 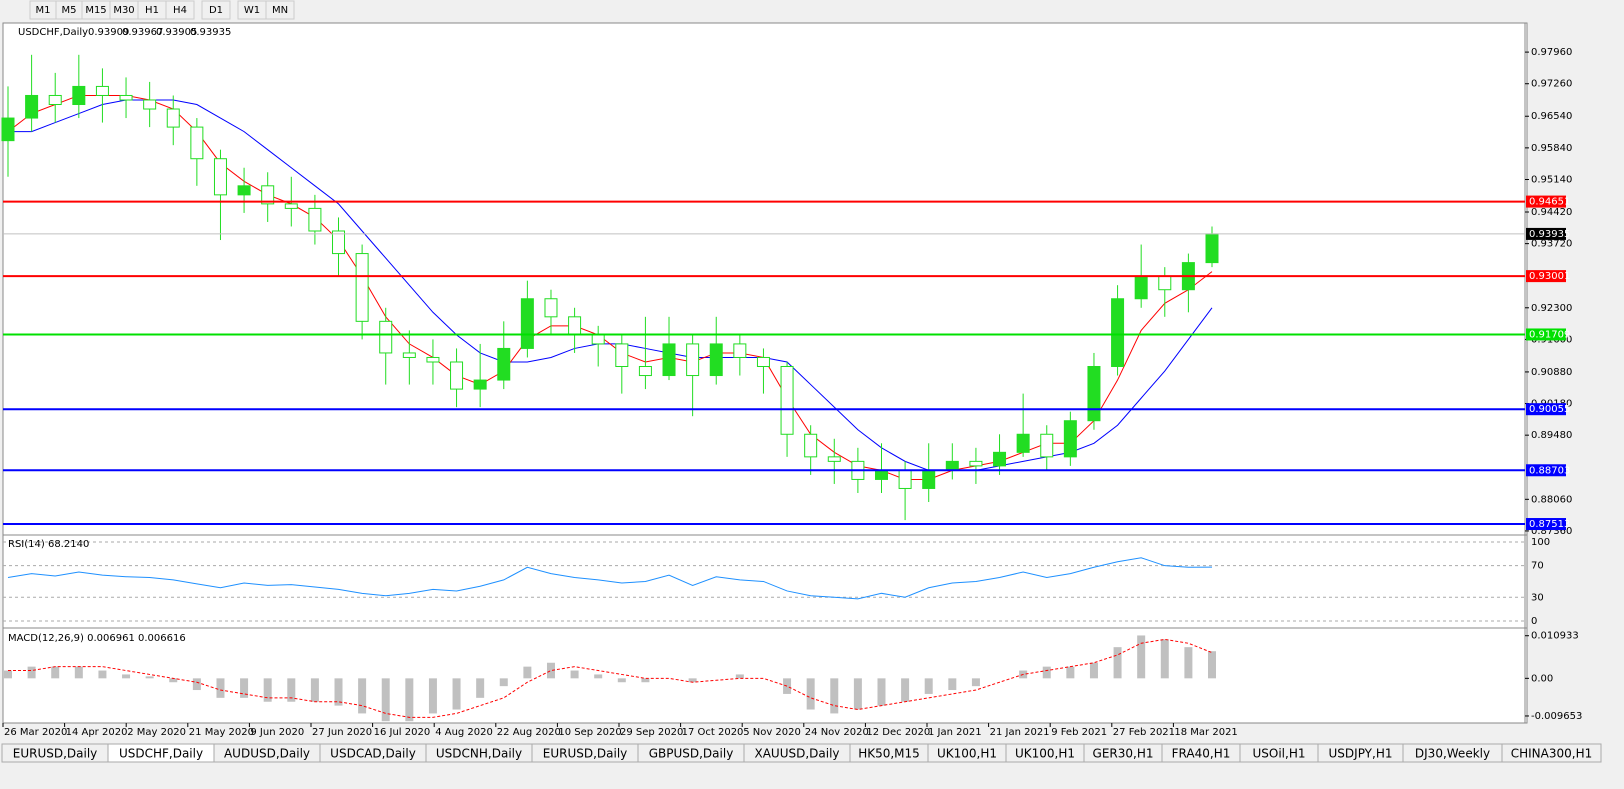 I want to click on level-label-bg, so click(x=1546, y=524).